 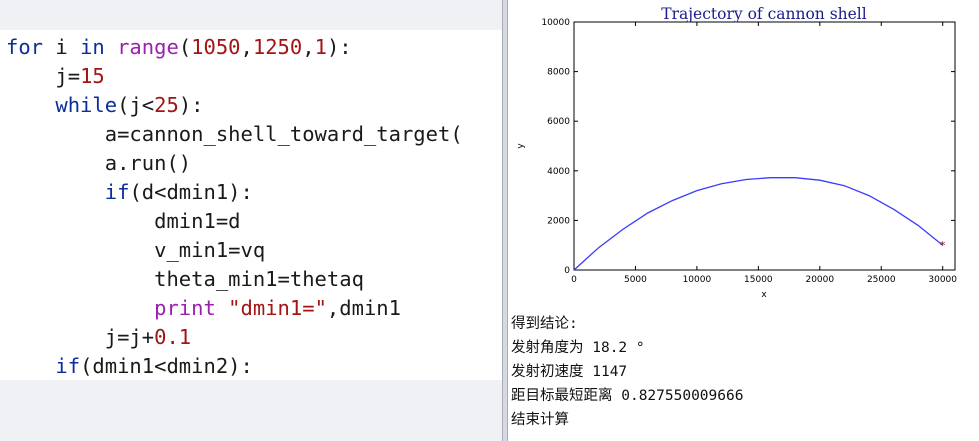 I want to click on code-token: 1250, so click(x=277, y=47).